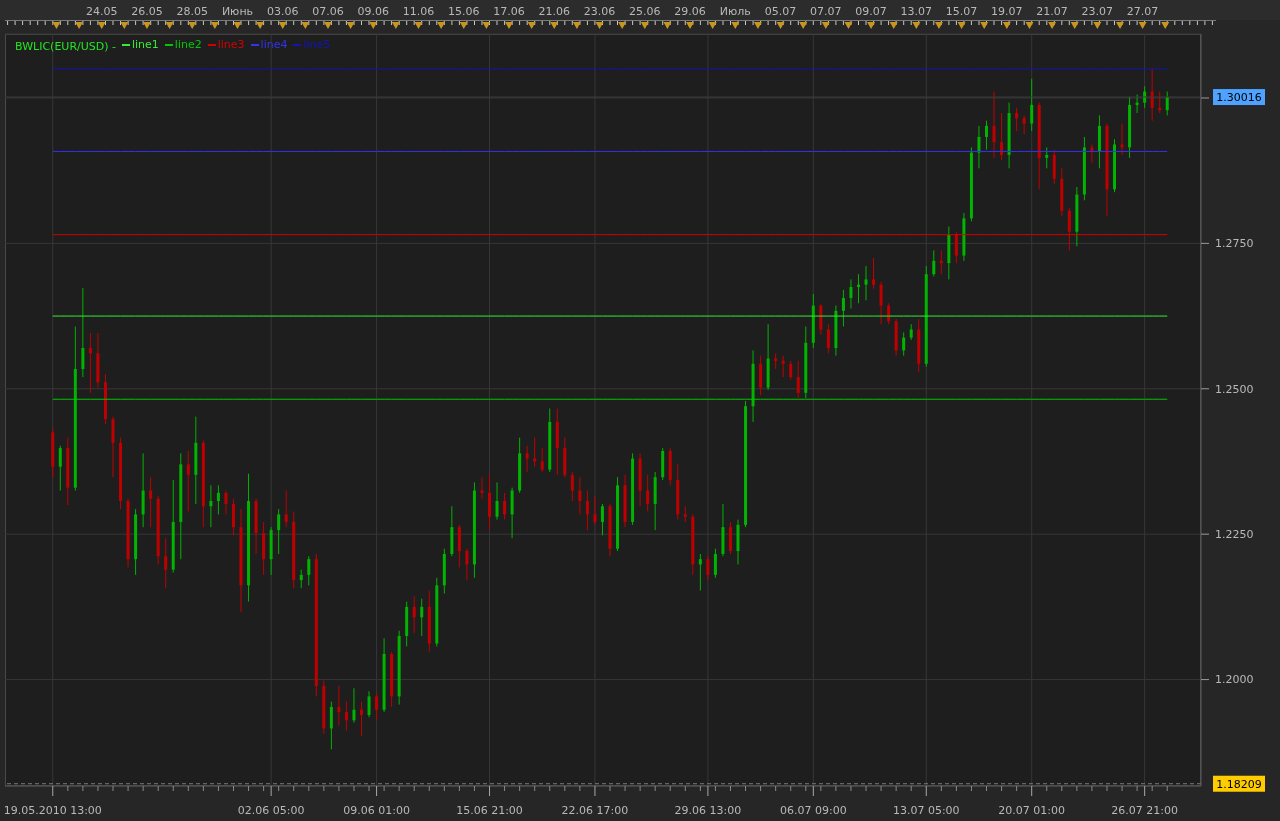  I want to click on legend-title: BWLIC(EUR/USD) -, so click(65, 46).